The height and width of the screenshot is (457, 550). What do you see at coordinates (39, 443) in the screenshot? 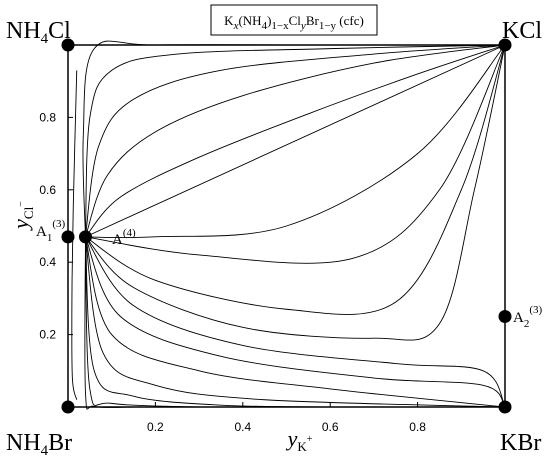
I see `corner-label-nh4br: NH4Br` at bounding box center [39, 443].